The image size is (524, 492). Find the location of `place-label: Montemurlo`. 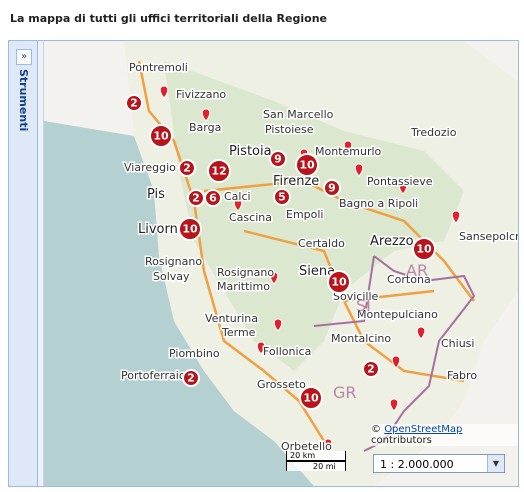

place-label: Montemurlo is located at coordinates (348, 151).